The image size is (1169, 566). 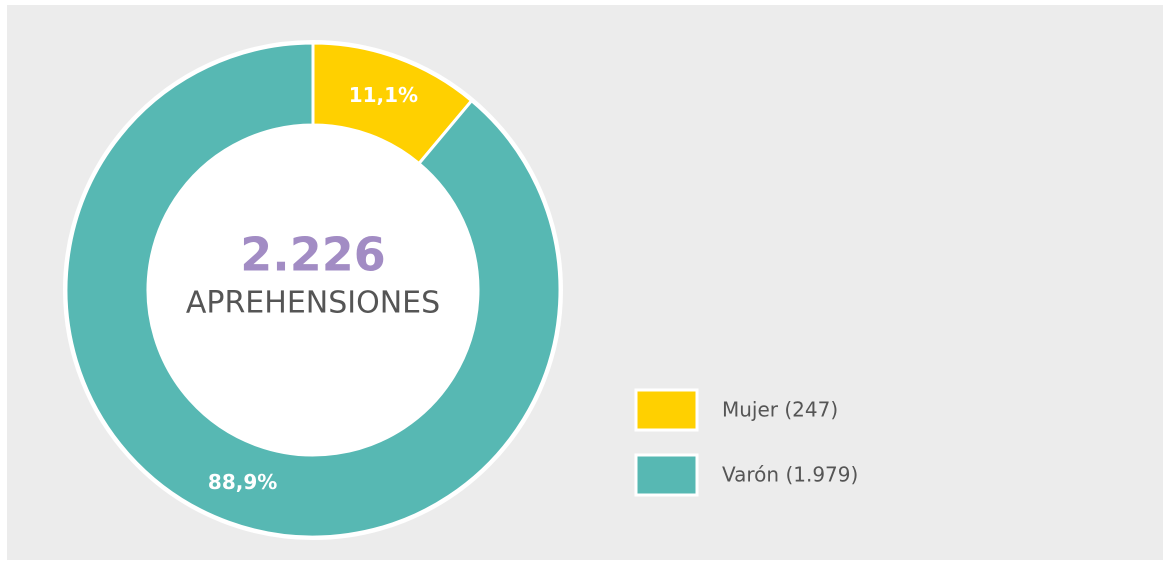 I want to click on value-label: 11,1%, so click(x=383, y=95).